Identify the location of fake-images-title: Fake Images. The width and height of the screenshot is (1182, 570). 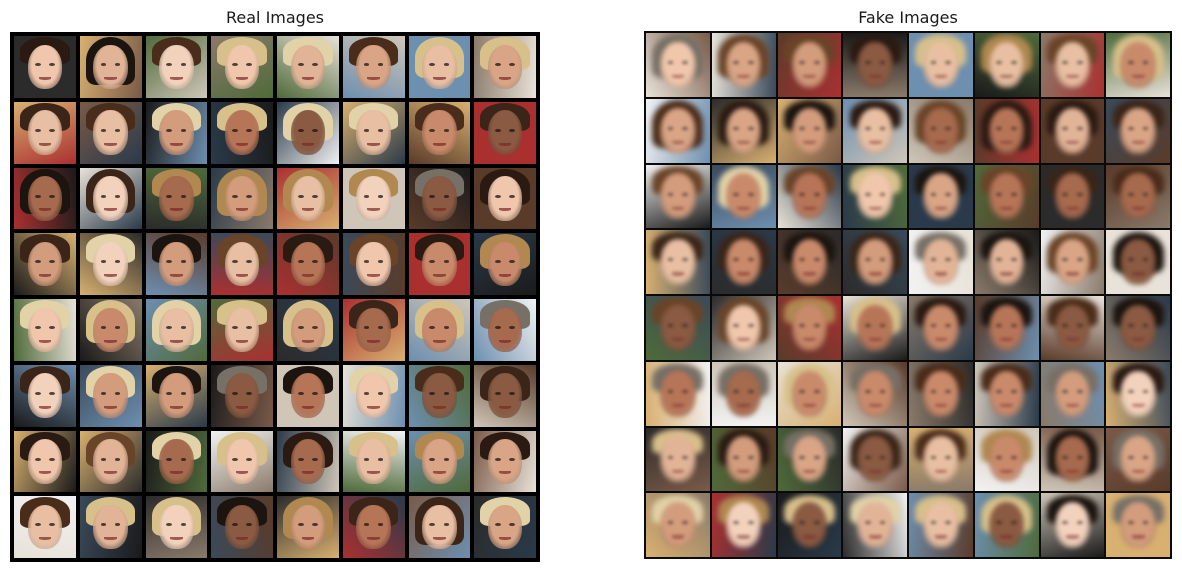
(908, 17).